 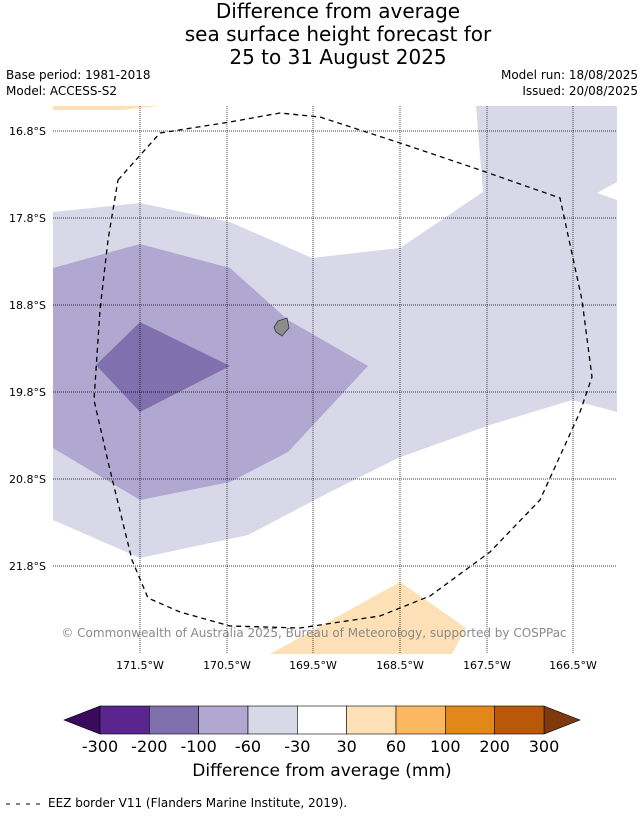 What do you see at coordinates (445, 746) in the screenshot?
I see `colorbar-tick-label: 100` at bounding box center [445, 746].